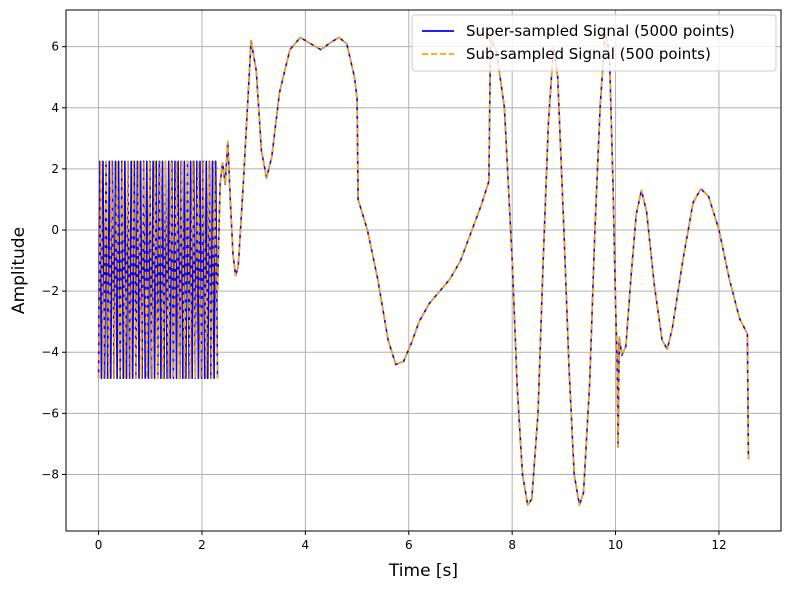 The height and width of the screenshot is (590, 790). Describe the element at coordinates (55, 47) in the screenshot. I see `y-tick-label: 6` at that location.